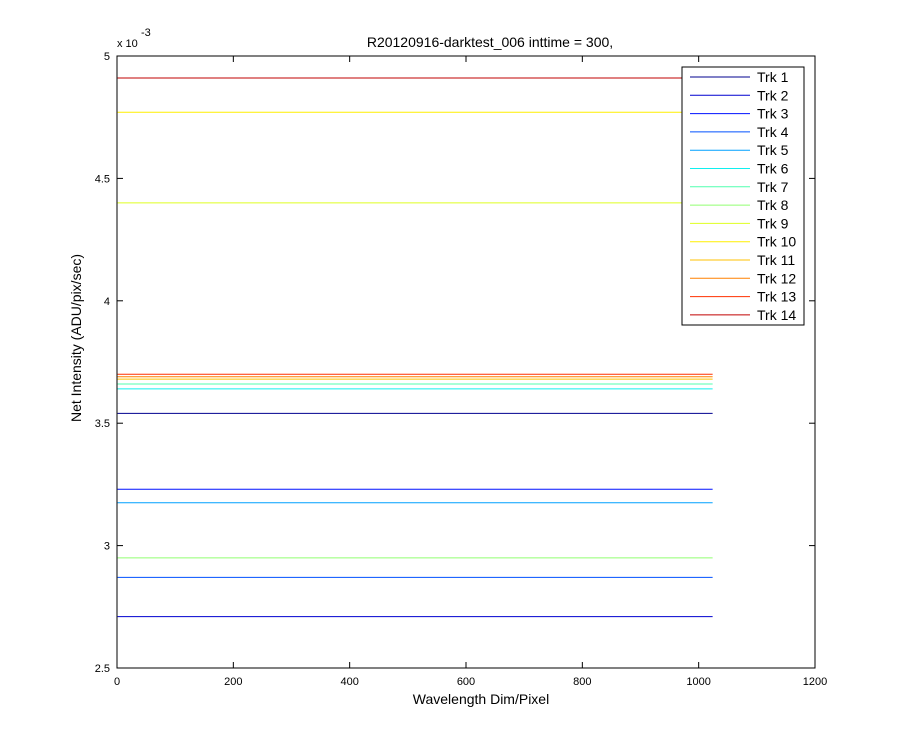 The width and height of the screenshot is (900, 750). Describe the element at coordinates (481, 699) in the screenshot. I see `x-axis-label: Wavelength Dim/Pixel` at that location.